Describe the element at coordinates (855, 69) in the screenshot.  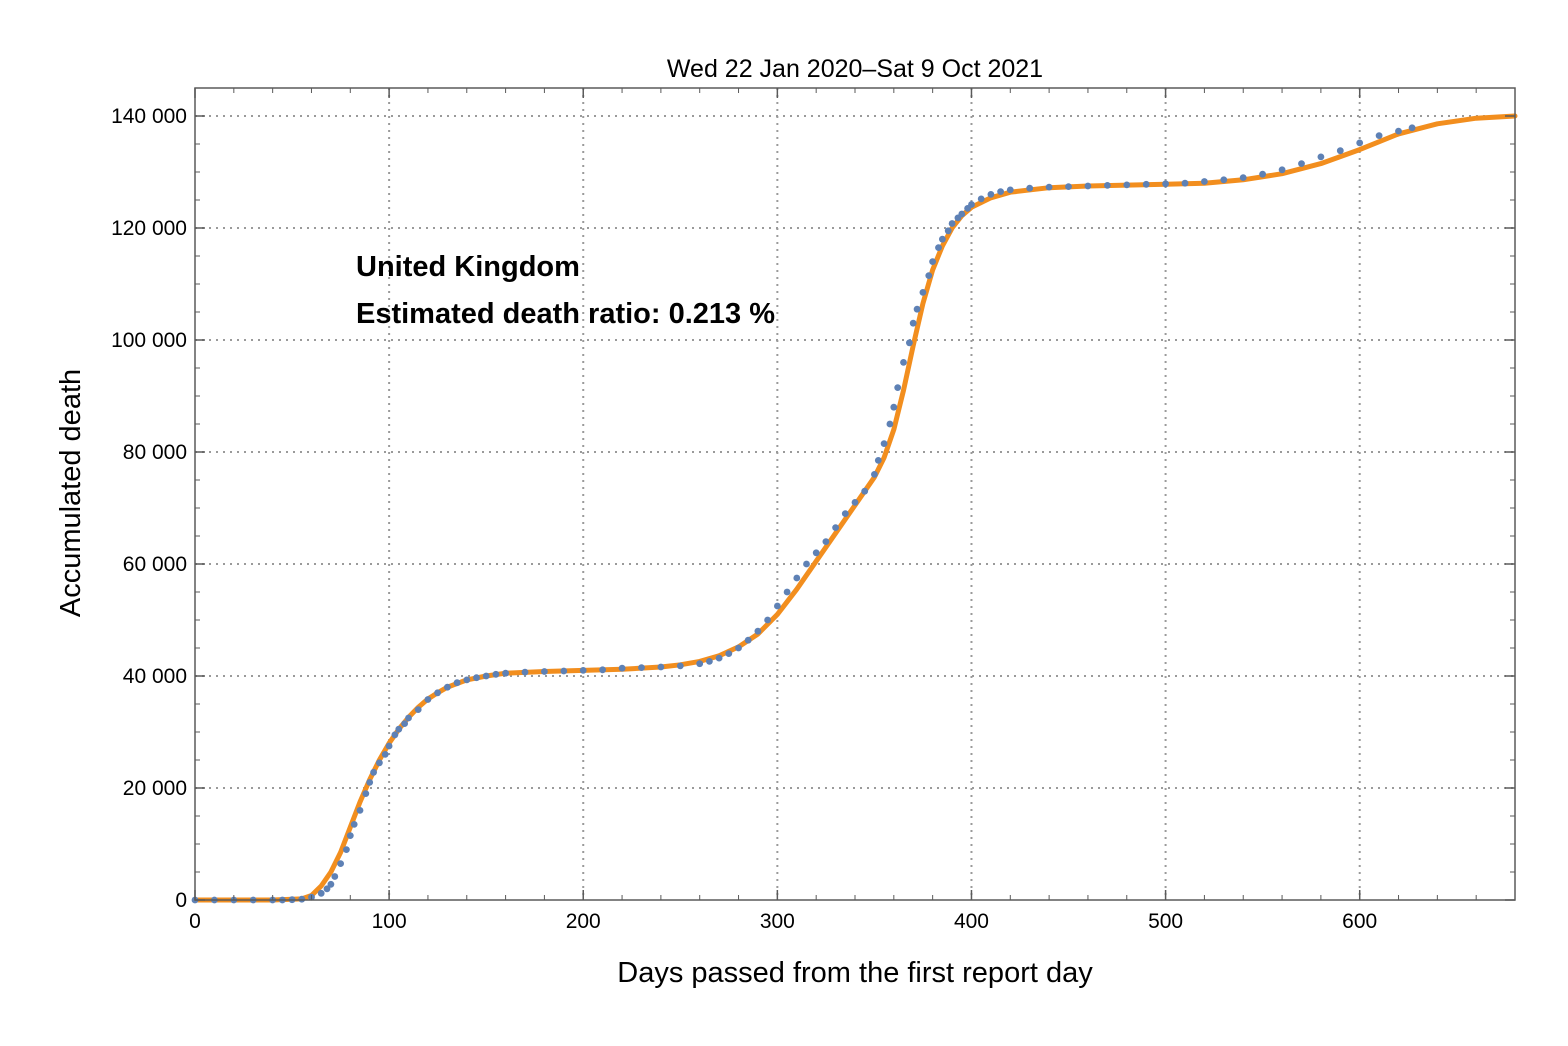
I see `chart-title: Wed 22 Jan 2020–Sat 9 Oct 2021` at that location.